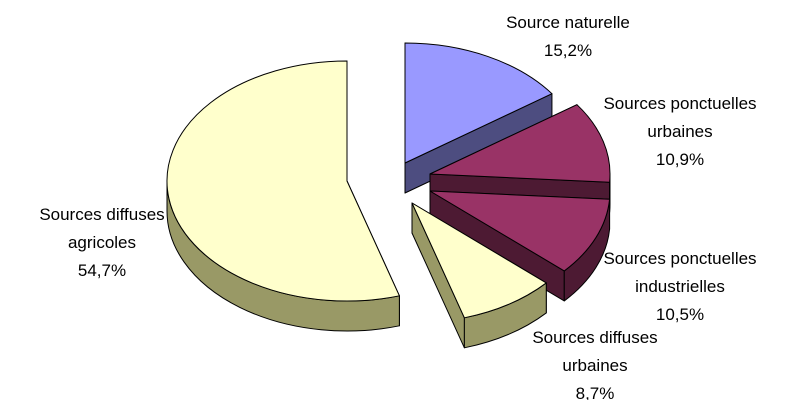 This screenshot has width=796, height=400. I want to click on sources-diffuses-agricoles-label: Sources diffuses agricoles 54,7%, so click(101, 242).